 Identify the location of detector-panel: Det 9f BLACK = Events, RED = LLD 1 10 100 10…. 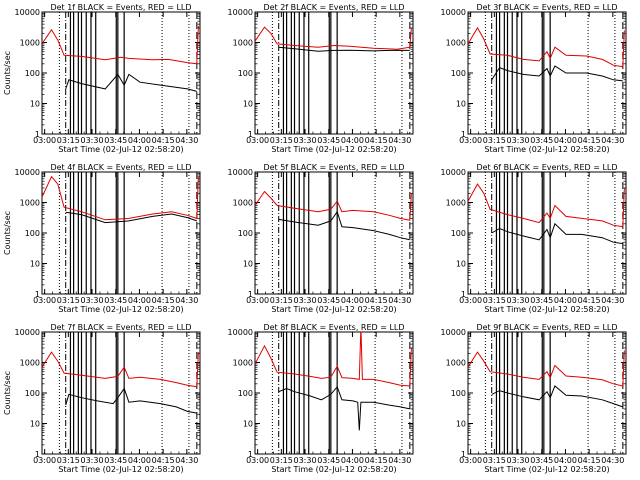
(534, 398).